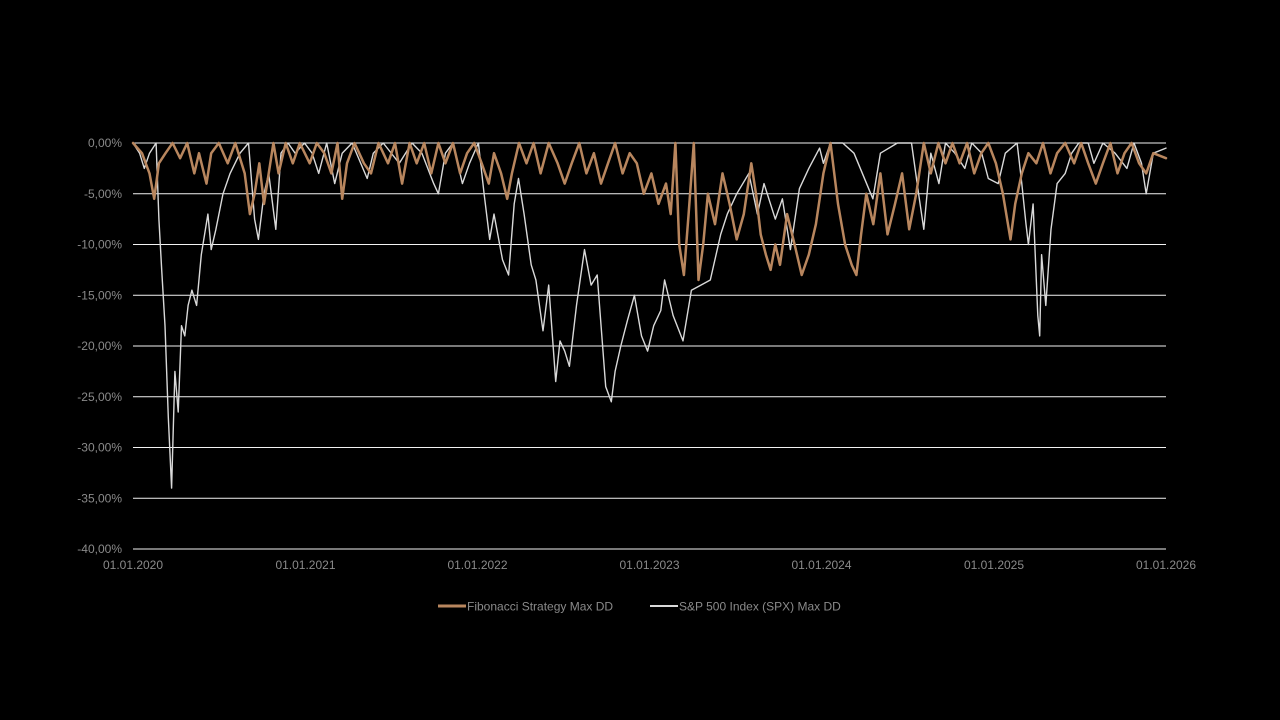 This screenshot has height=720, width=1280. Describe the element at coordinates (99, 397) in the screenshot. I see `y-tick-label: -25,00%` at that location.